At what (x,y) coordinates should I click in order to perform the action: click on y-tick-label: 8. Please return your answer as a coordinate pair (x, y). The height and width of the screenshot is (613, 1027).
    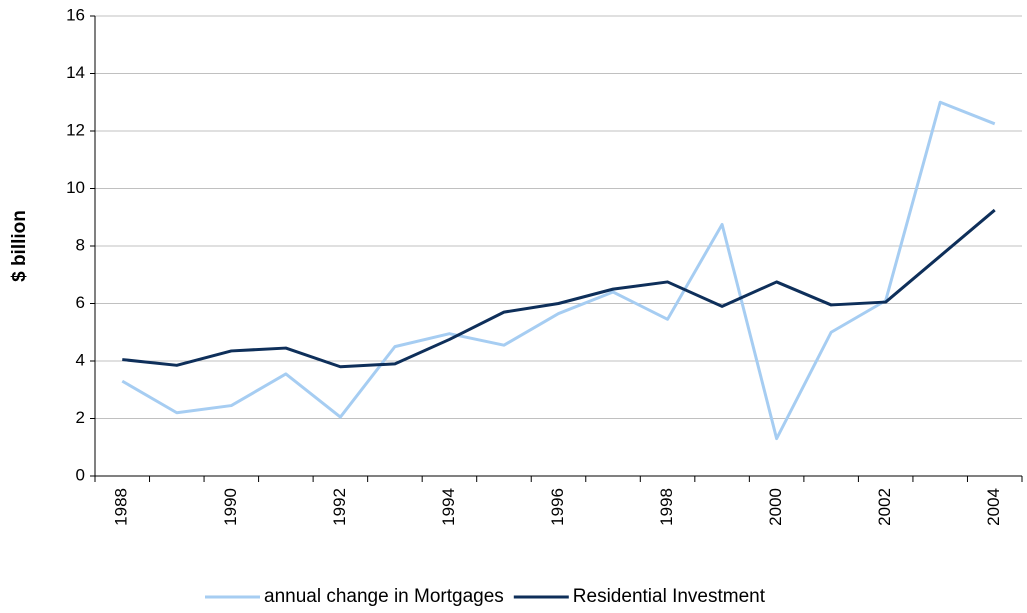
    Looking at the image, I should click on (80, 244).